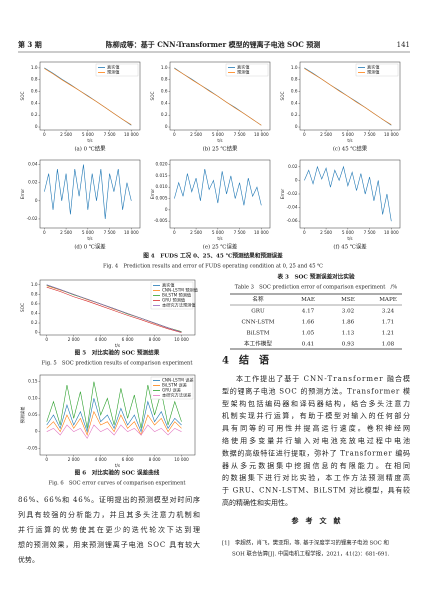 The image size is (427, 607). Describe the element at coordinates (180, 290) in the screenshot. I see `legend-label: CNN-LSTM 预测值` at that location.